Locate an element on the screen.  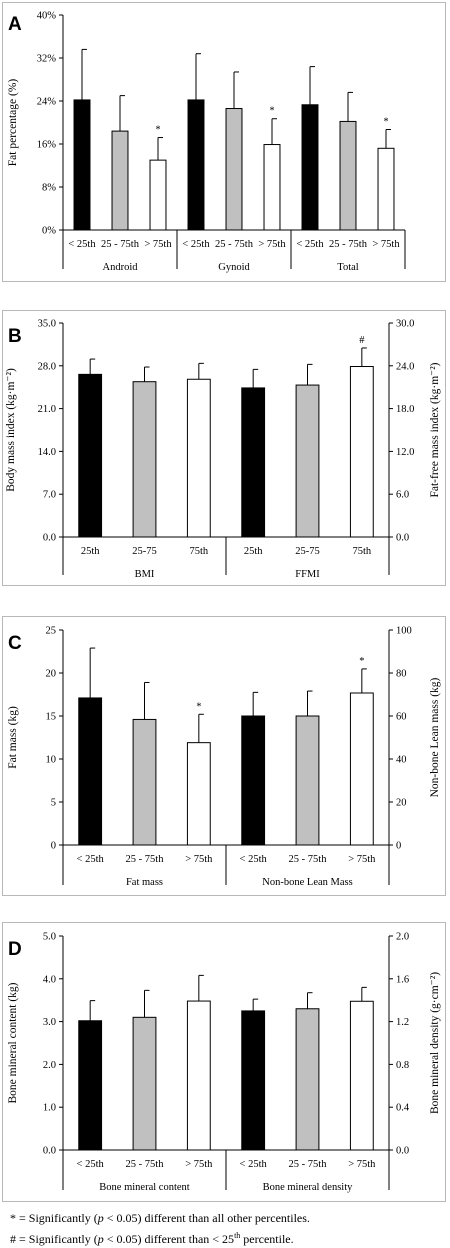
y-tick-label-left-b: 0.0 is located at coordinates (49, 538).